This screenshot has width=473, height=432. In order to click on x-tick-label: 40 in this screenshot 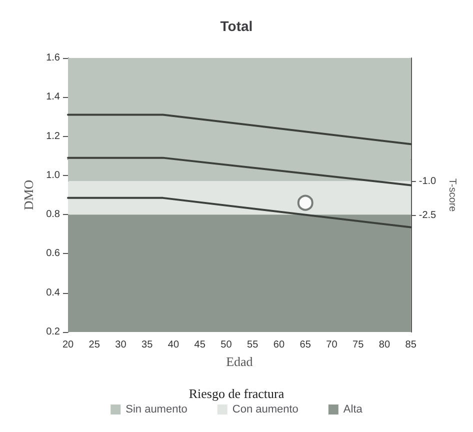, I will do `click(174, 345)`.